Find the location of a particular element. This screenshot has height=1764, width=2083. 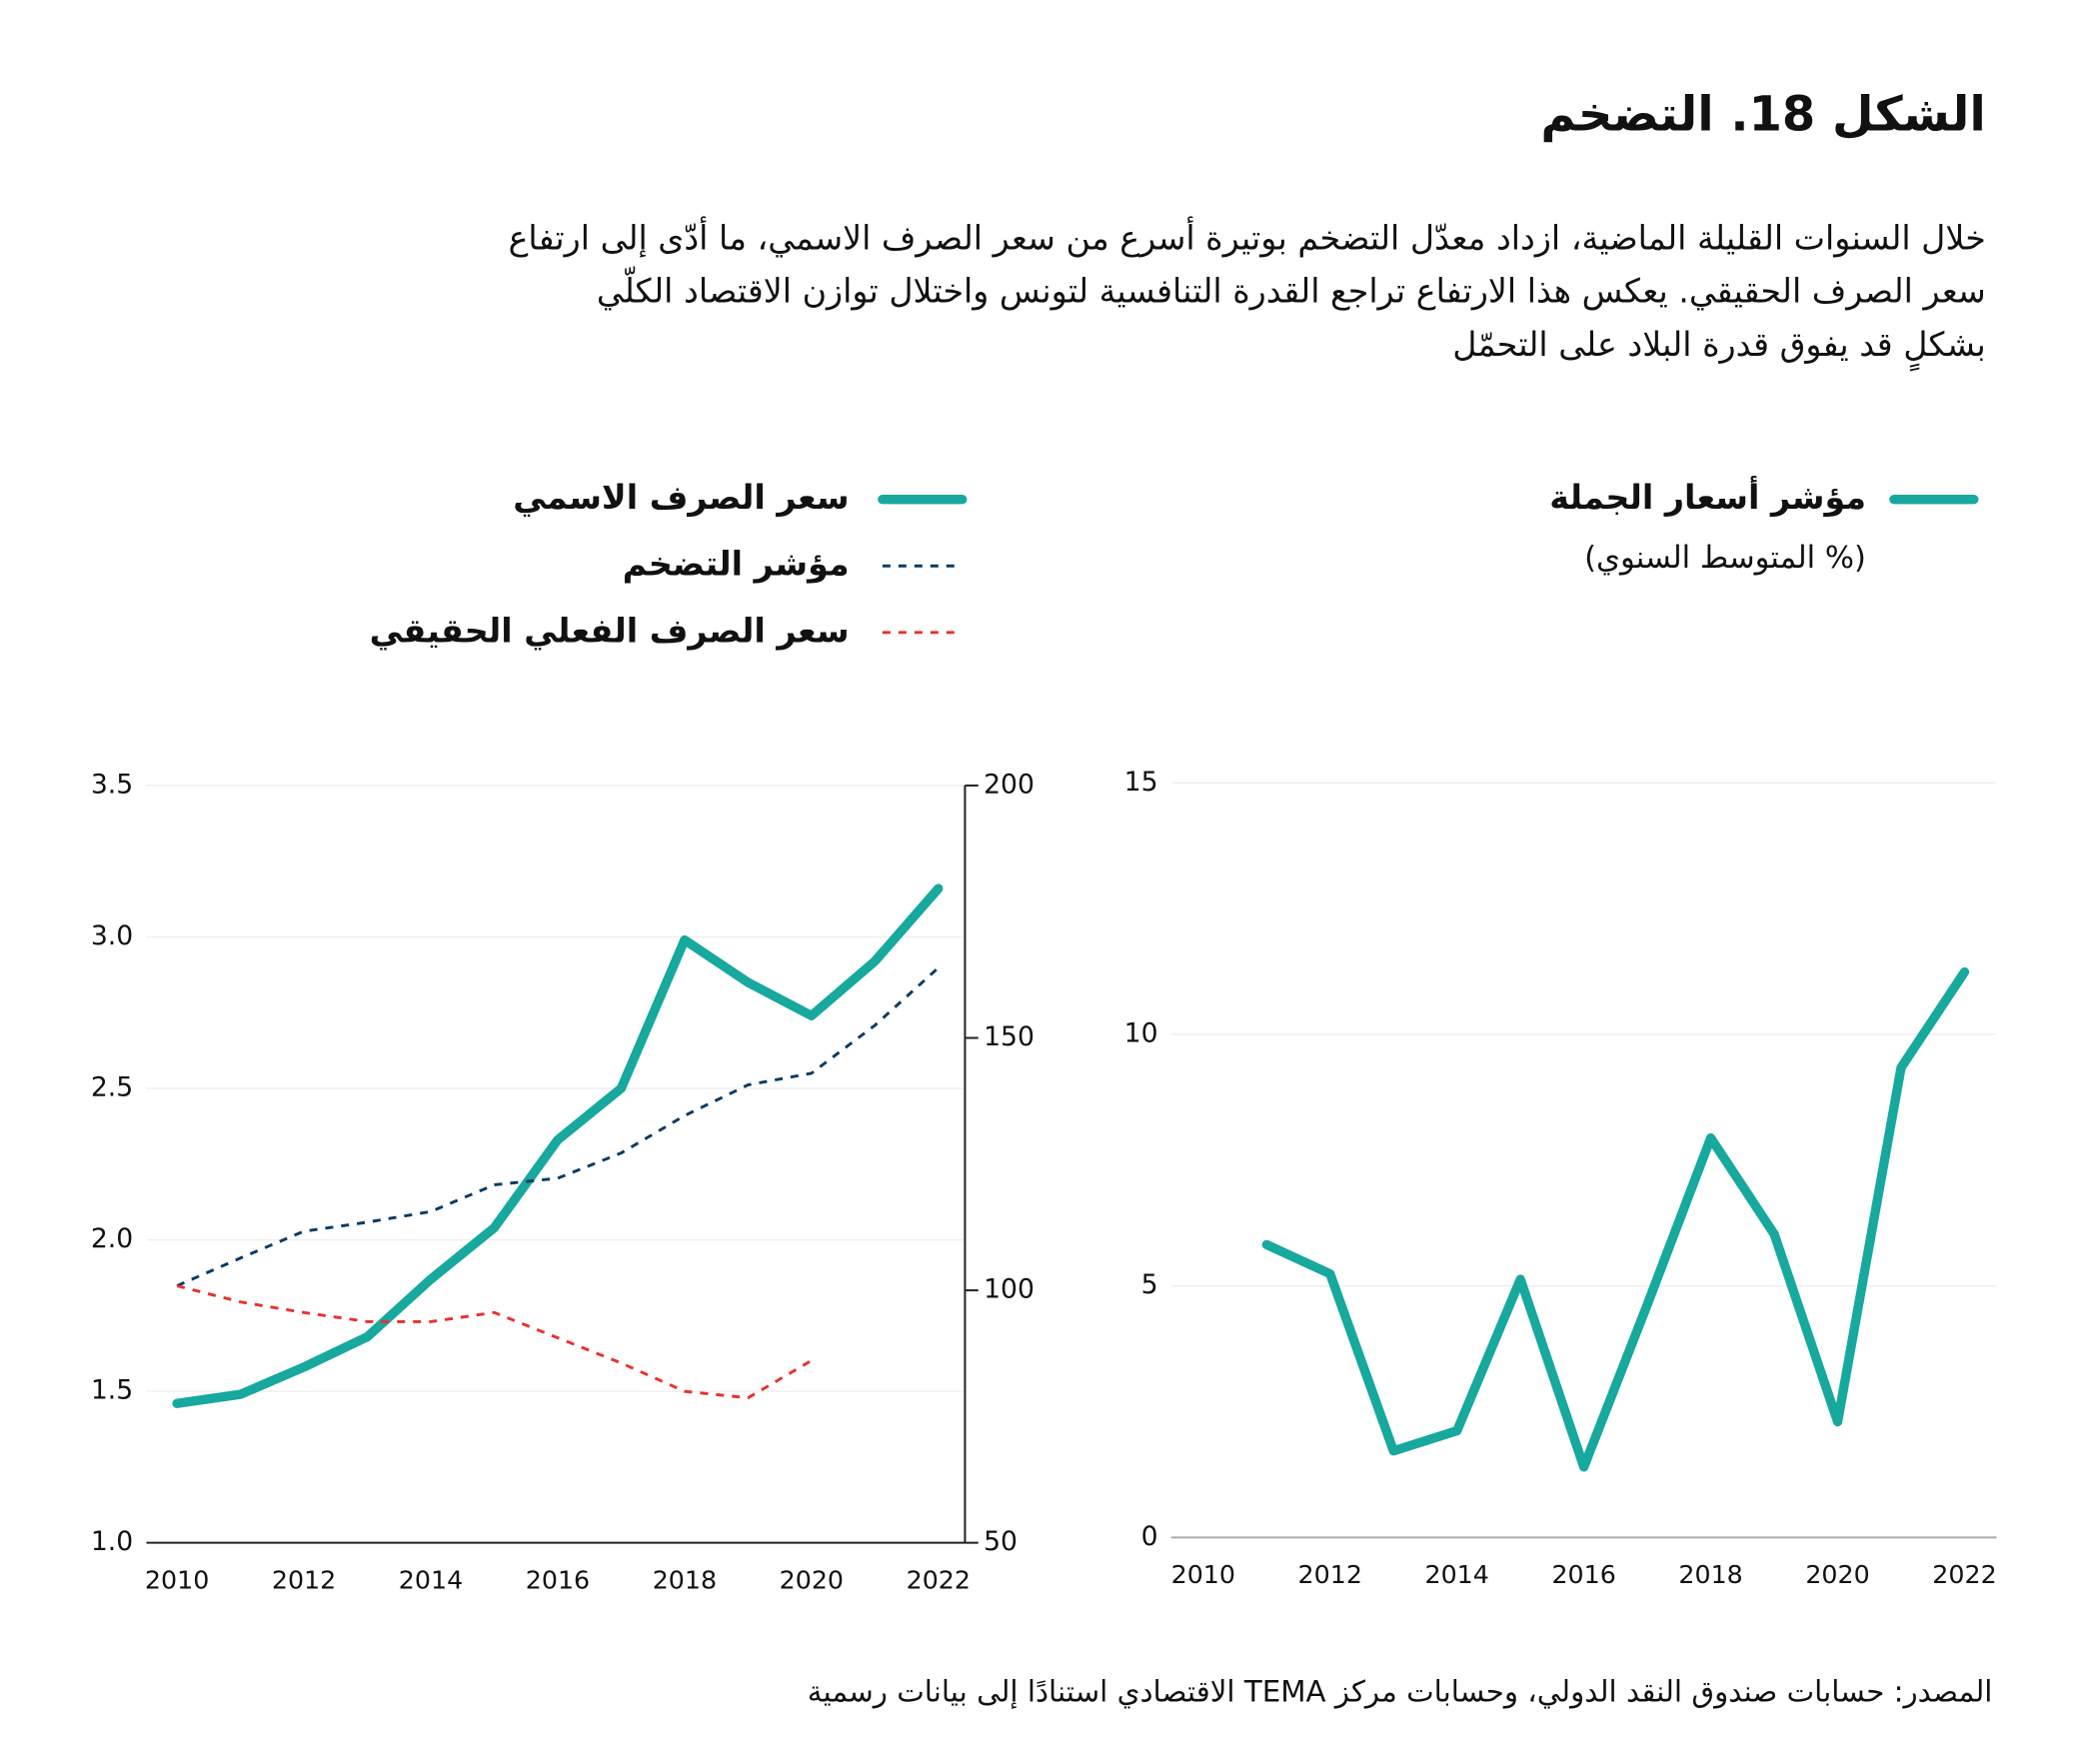

y-tick-label: 15 is located at coordinates (1141, 783).